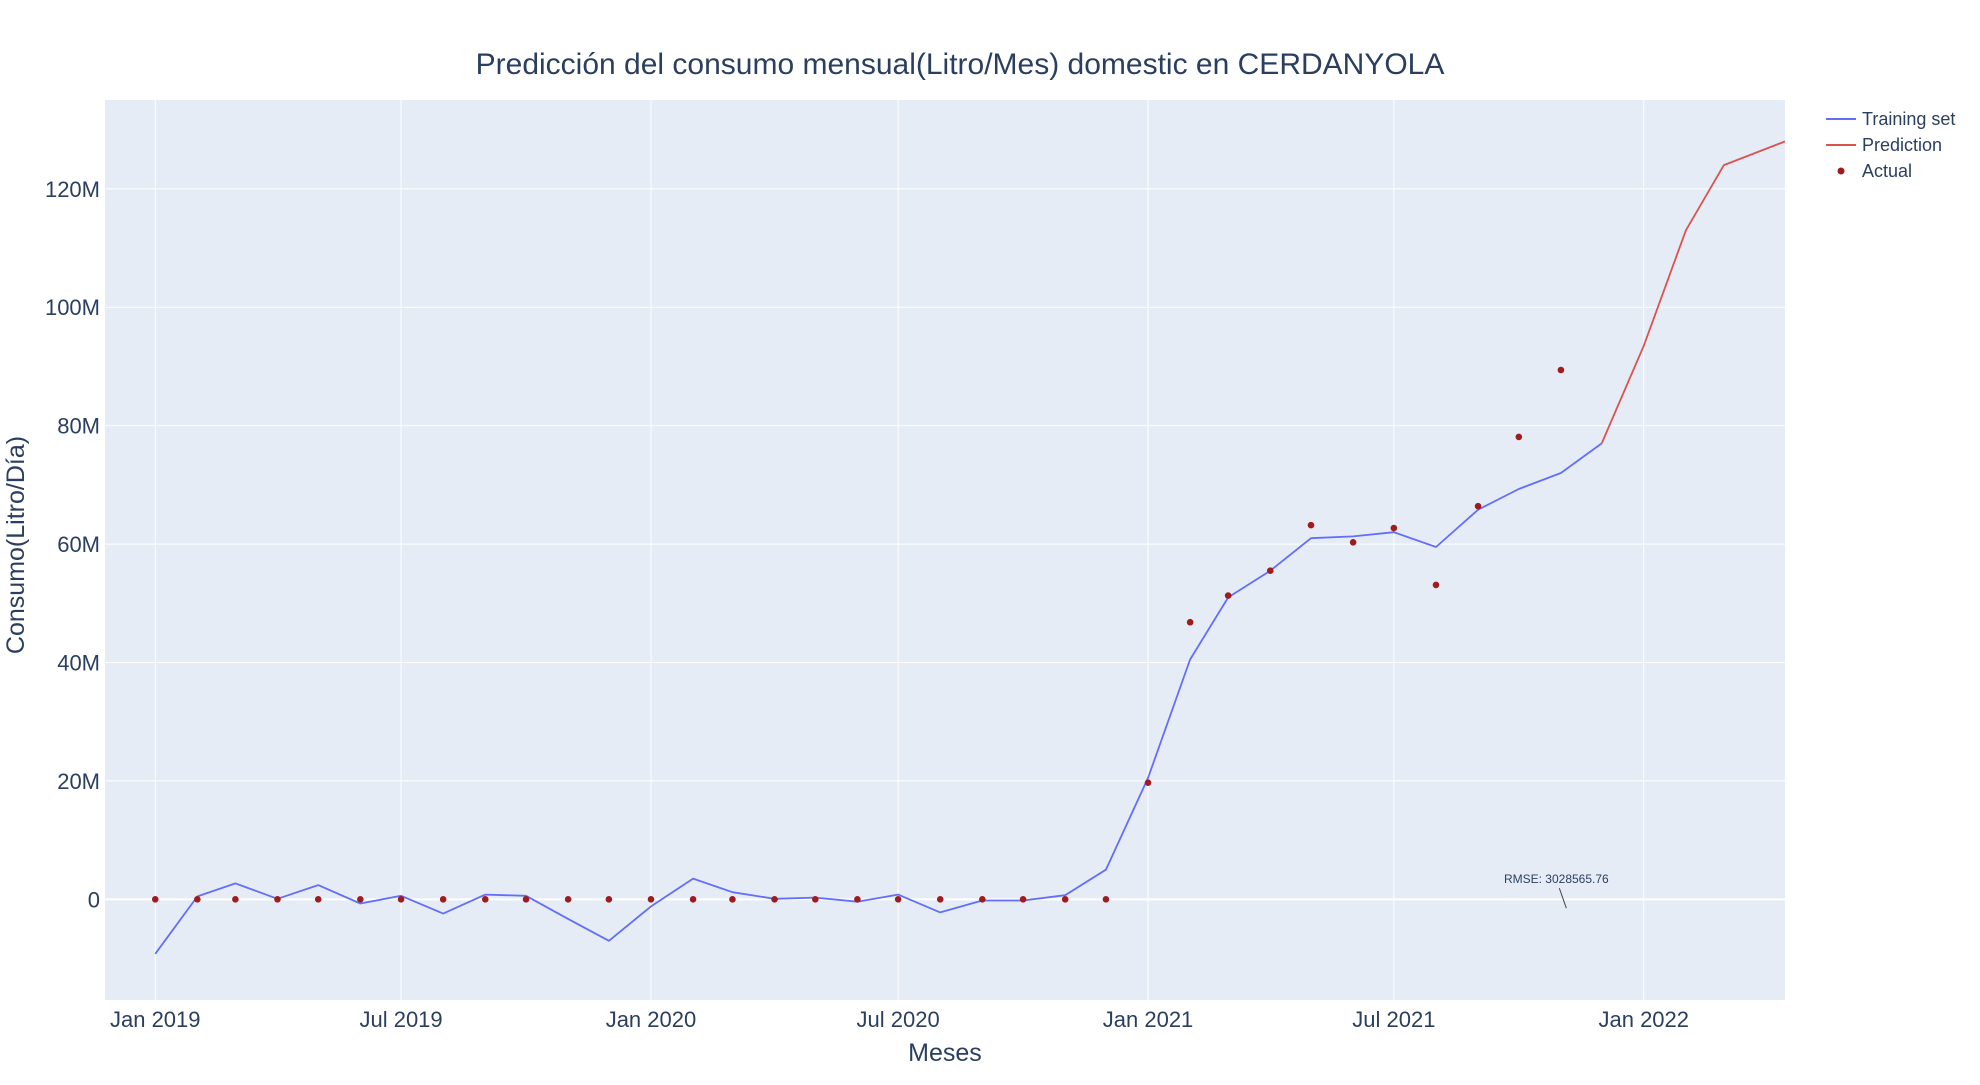 The height and width of the screenshot is (1085, 1980). I want to click on x-axis-title: Meses, so click(945, 1053).